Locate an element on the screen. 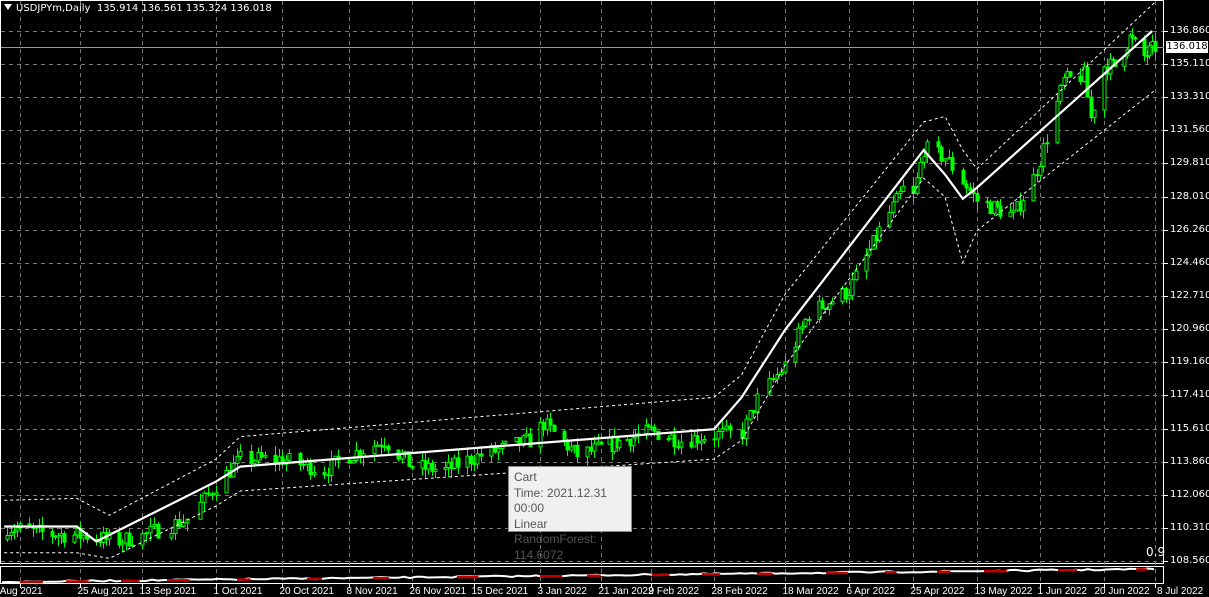 Image resolution: width=1209 pixels, height=597 pixels. x-tick-label: 9 Feb 2022 is located at coordinates (674, 591).